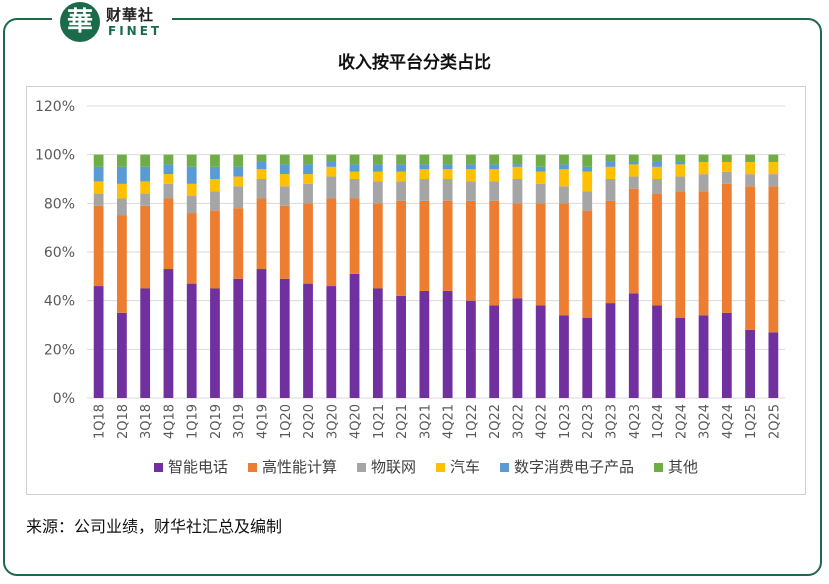  What do you see at coordinates (574, 467) in the screenshot?
I see `legend-label: 数字消费电子产品` at bounding box center [574, 467].